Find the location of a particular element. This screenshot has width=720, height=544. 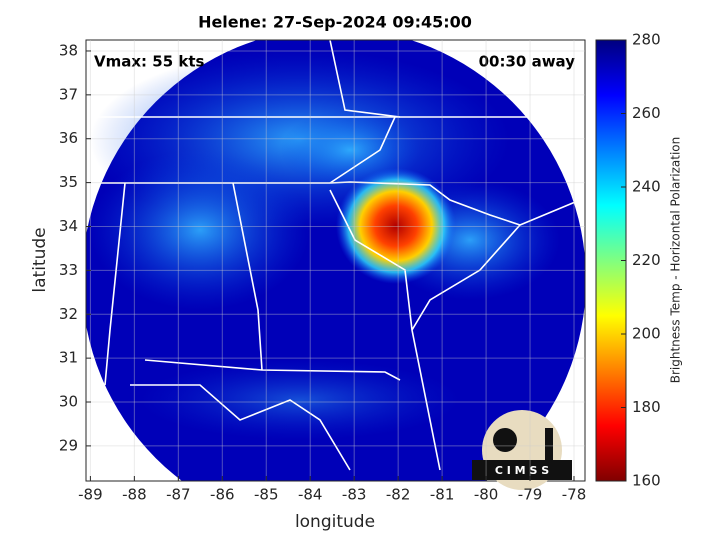

y-tick-label: 35 is located at coordinates (68, 182).